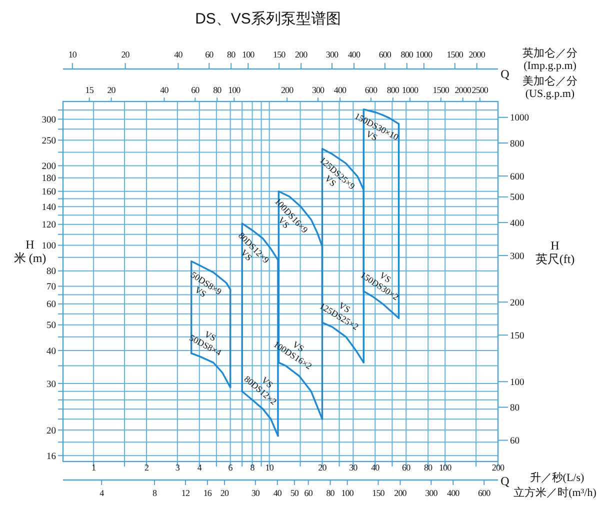 Image resolution: width=611 pixels, height=510 pixels. Describe the element at coordinates (252, 467) in the screenshot. I see `x-tick-label: 8` at that location.